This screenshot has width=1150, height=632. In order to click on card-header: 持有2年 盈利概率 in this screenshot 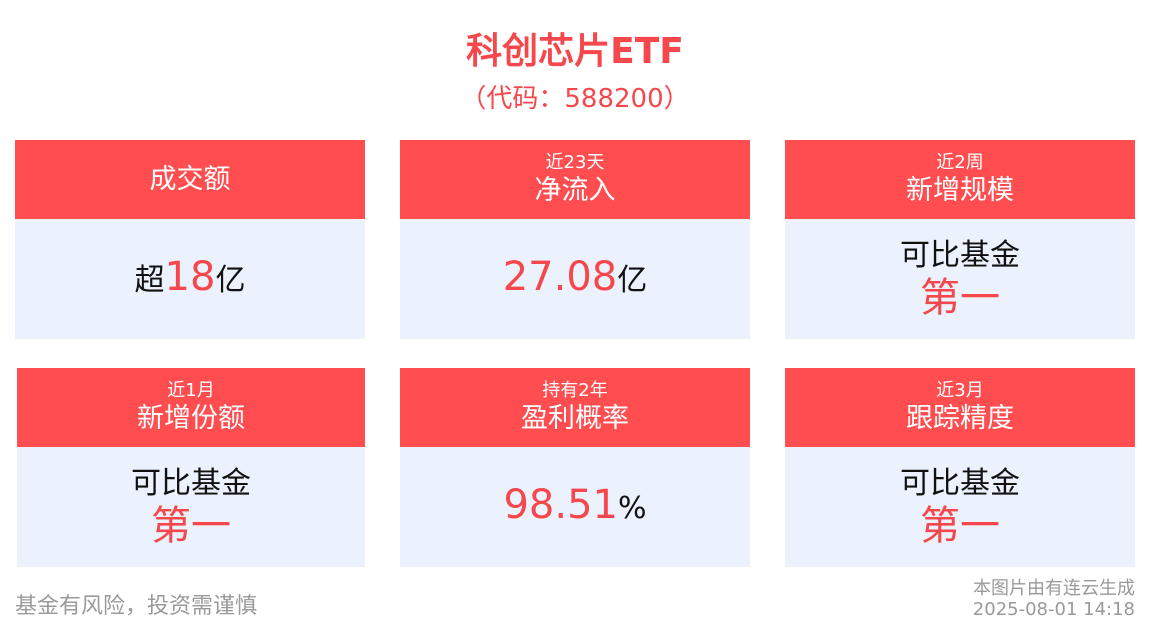, I will do `click(575, 407)`.